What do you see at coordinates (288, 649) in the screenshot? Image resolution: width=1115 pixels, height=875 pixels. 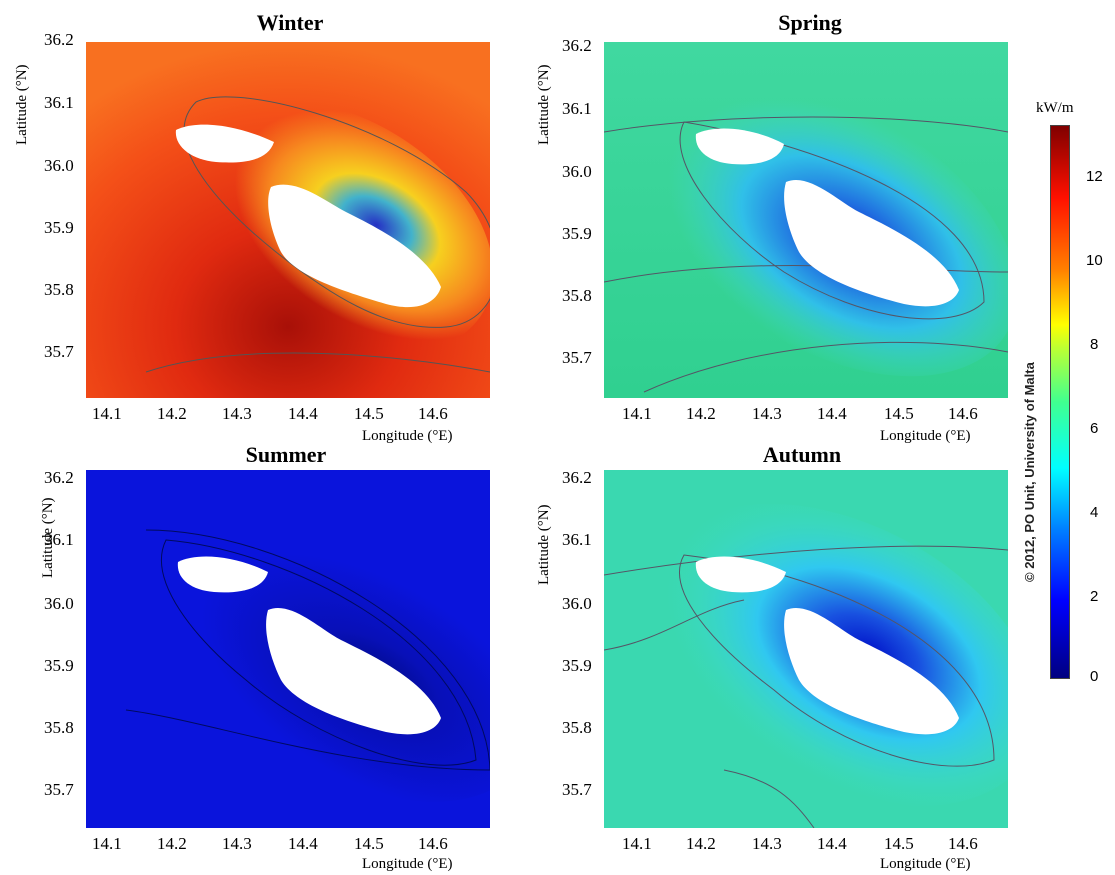 I see `map-summer` at bounding box center [288, 649].